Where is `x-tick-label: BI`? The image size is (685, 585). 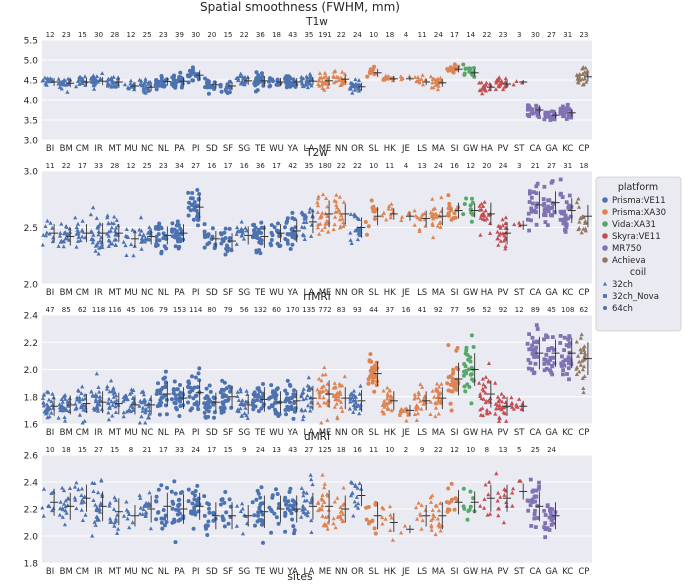 x-tick-label: BI is located at coordinates (50, 572).